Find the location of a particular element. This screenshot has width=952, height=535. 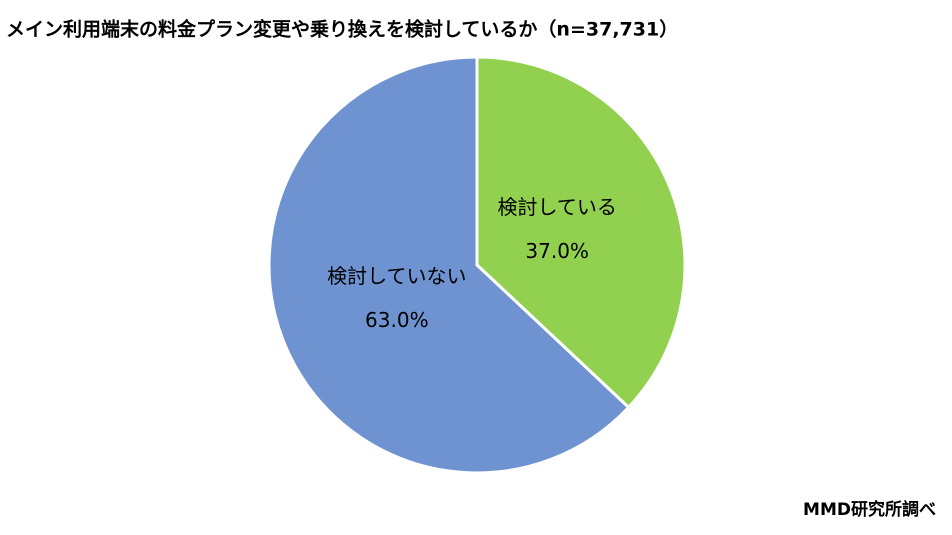

slice-label: 検討していない is located at coordinates (396, 276).